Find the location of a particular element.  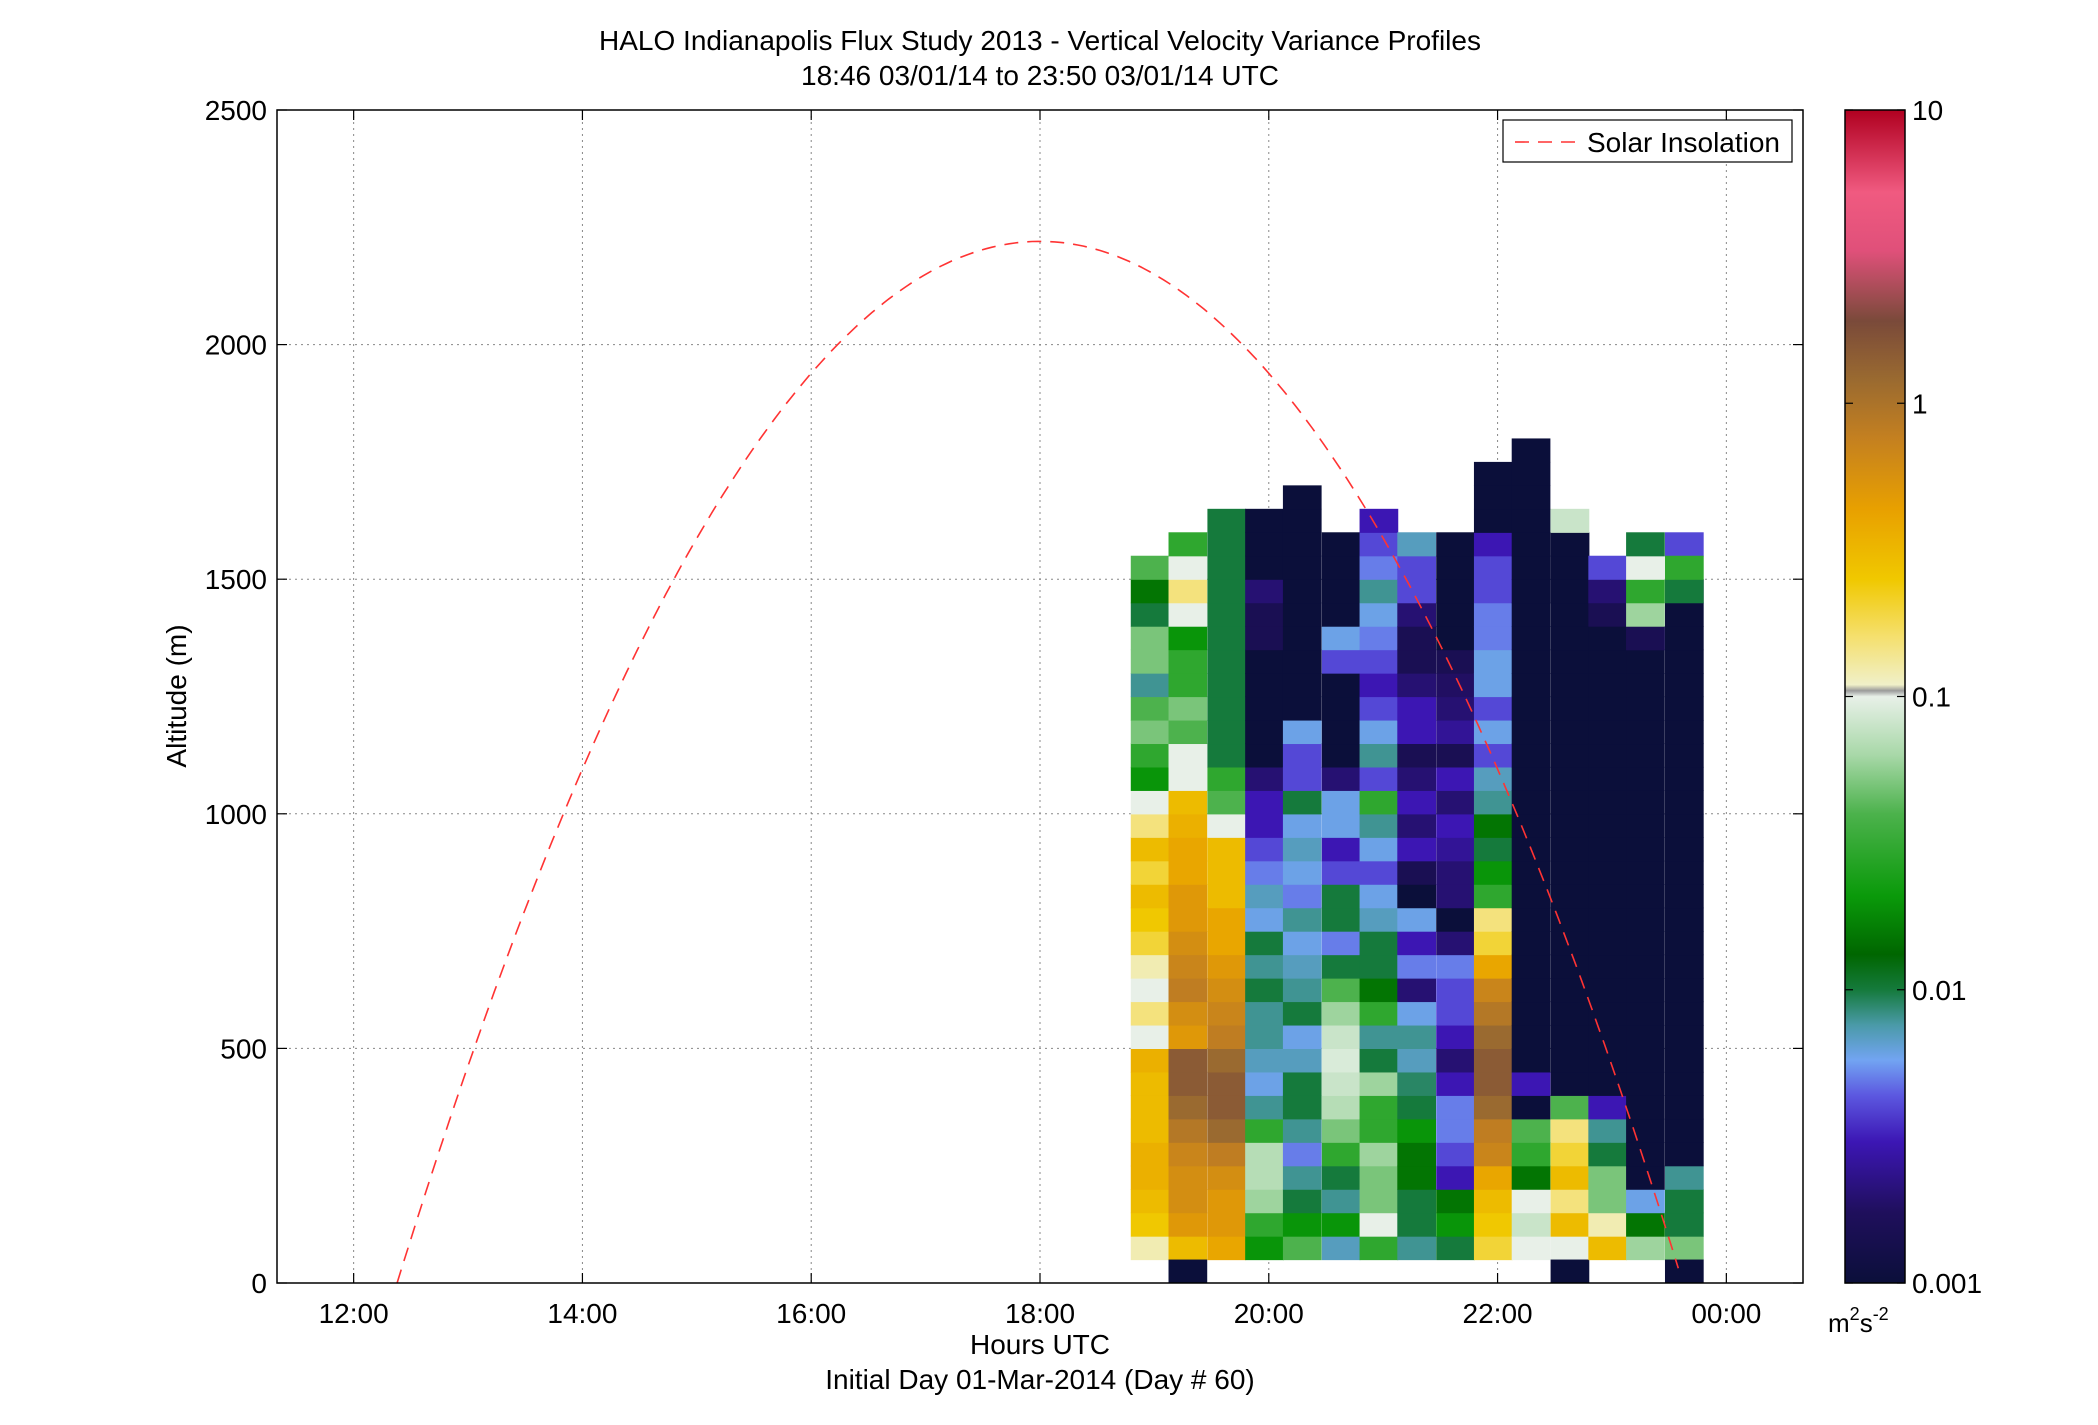

colorbar-tick-label: 0.01 is located at coordinates (1939, 990).